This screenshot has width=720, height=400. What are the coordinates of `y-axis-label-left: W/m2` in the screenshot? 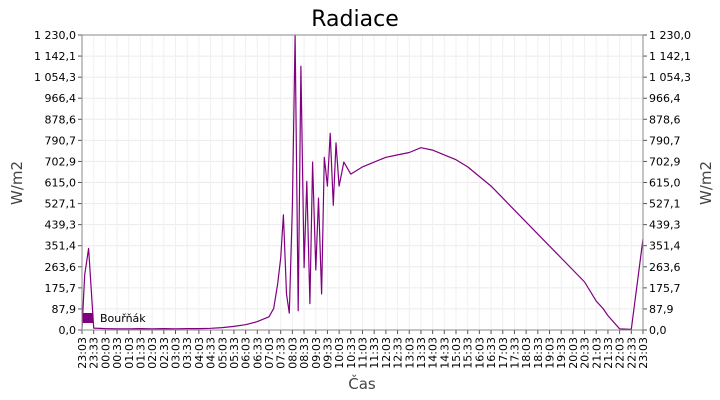 It's located at (17, 183).